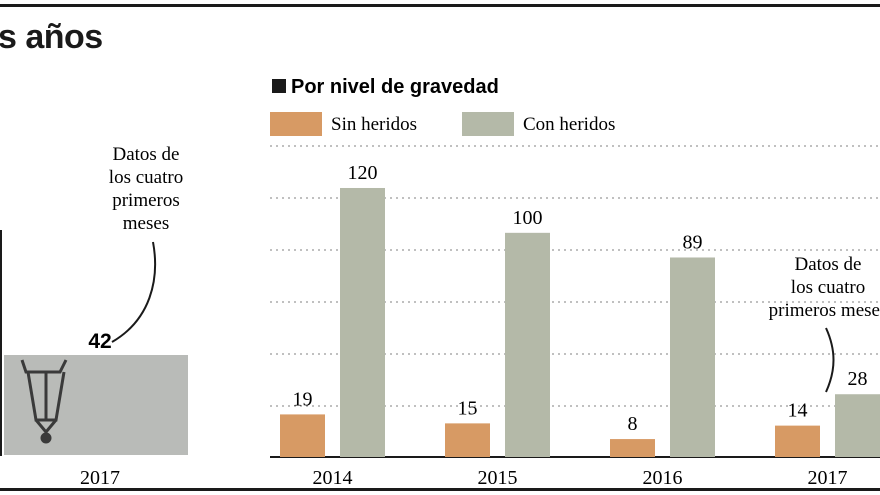 This screenshot has height=495, width=880. What do you see at coordinates (146, 177) in the screenshot?
I see `left-annotation-line-2: los cuatro` at bounding box center [146, 177].